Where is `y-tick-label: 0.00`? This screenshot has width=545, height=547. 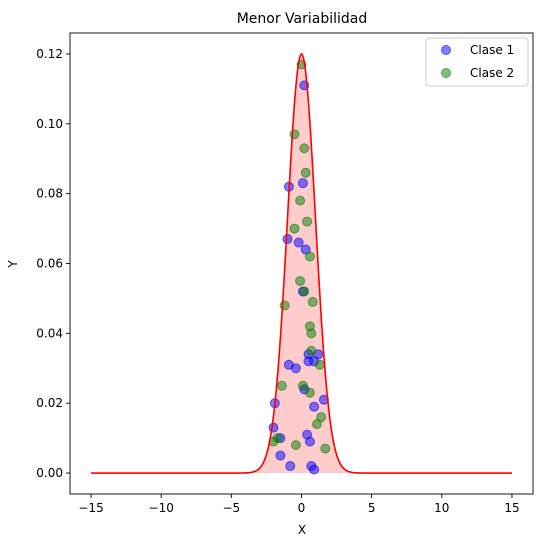 y-tick-label: 0.00 is located at coordinates (49, 473).